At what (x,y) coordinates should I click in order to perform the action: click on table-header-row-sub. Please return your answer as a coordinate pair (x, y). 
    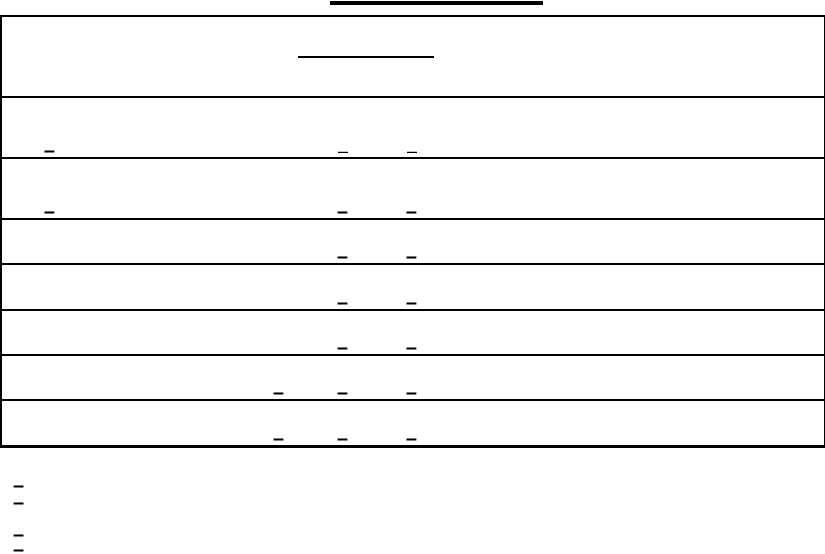
    Looking at the image, I should click on (413, 77).